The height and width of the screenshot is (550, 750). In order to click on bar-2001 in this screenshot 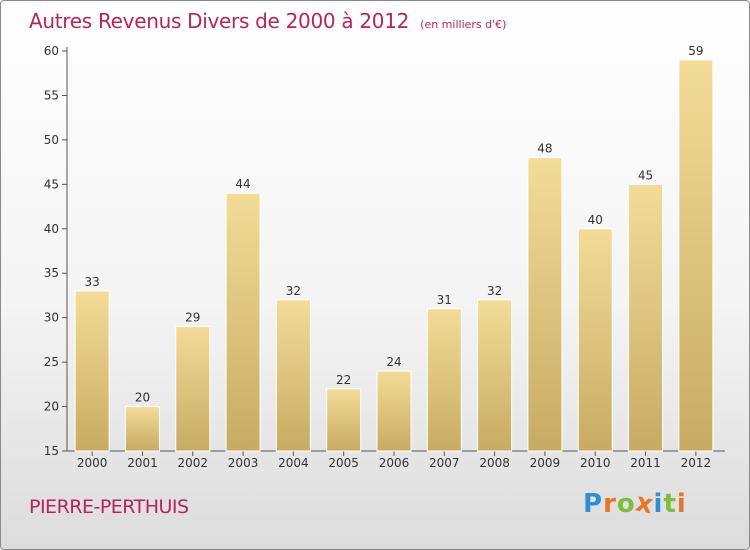, I will do `click(142, 429)`.